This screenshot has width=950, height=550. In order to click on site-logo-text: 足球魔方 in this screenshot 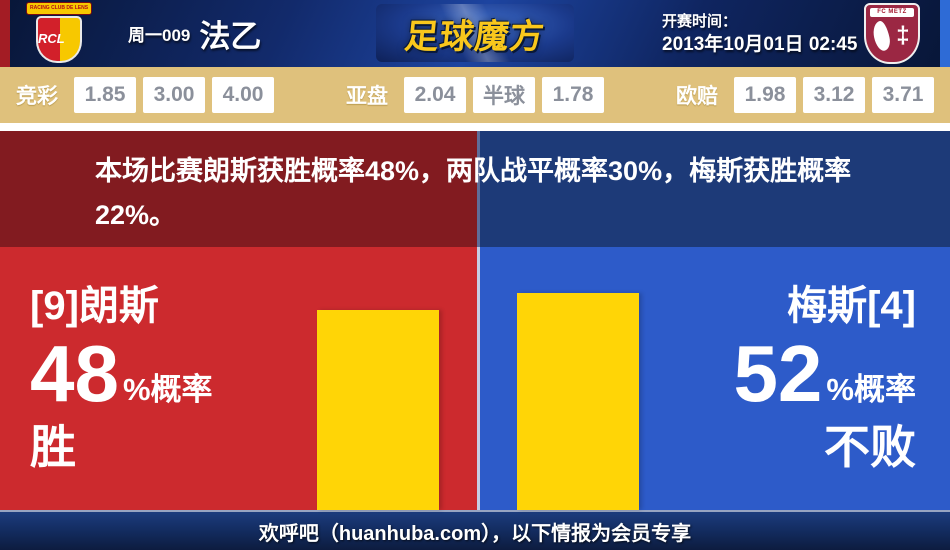, I will do `click(474, 36)`.